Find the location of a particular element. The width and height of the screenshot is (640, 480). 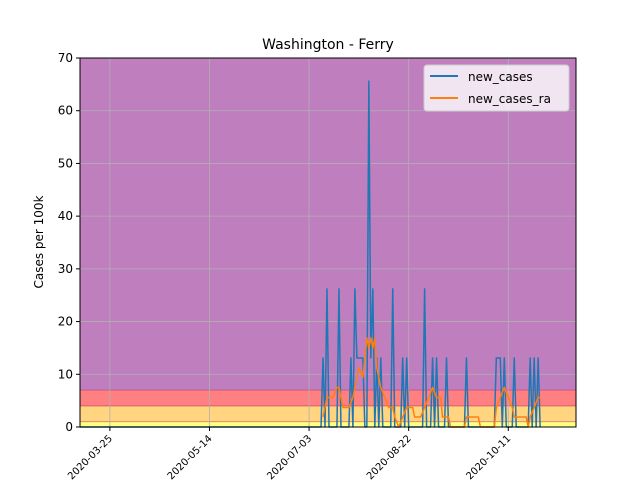

y-tick-label-3: 30 is located at coordinates (65, 269).